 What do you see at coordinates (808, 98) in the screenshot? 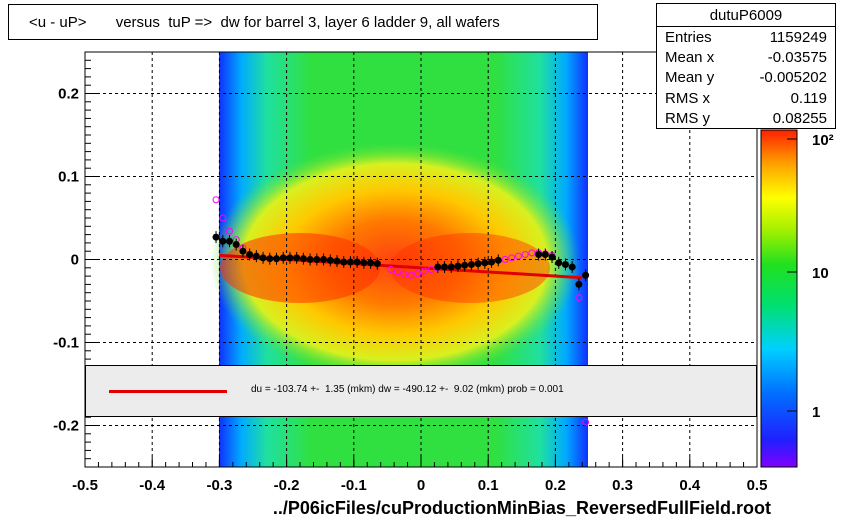
I see `stats-value-rms-x: 0.119` at bounding box center [808, 98].